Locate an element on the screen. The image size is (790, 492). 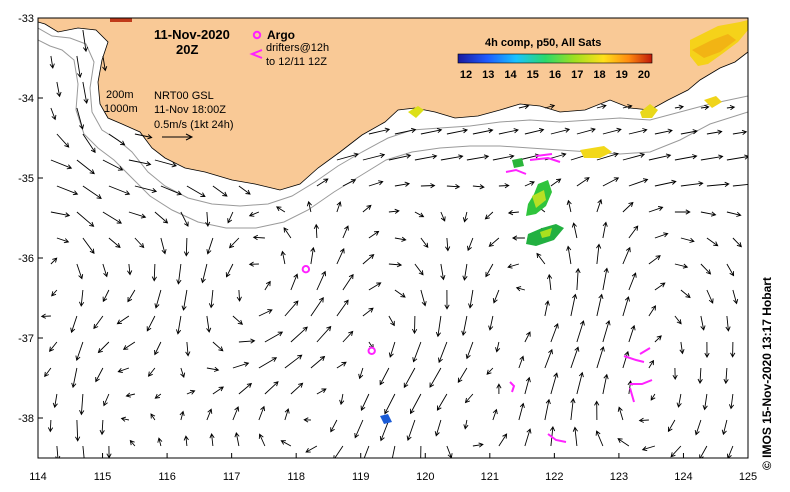
colorbar-title: 4h comp, p50, All Sats is located at coordinates (543, 43).